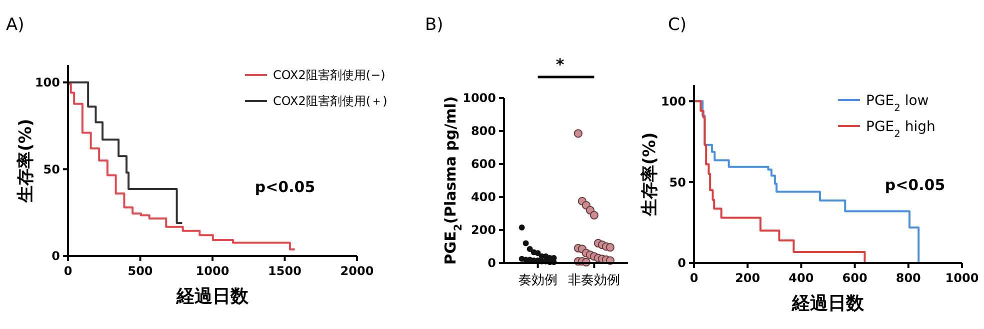 This screenshot has height=329, width=984. I want to click on x-tick-label: 1500, so click(285, 271).